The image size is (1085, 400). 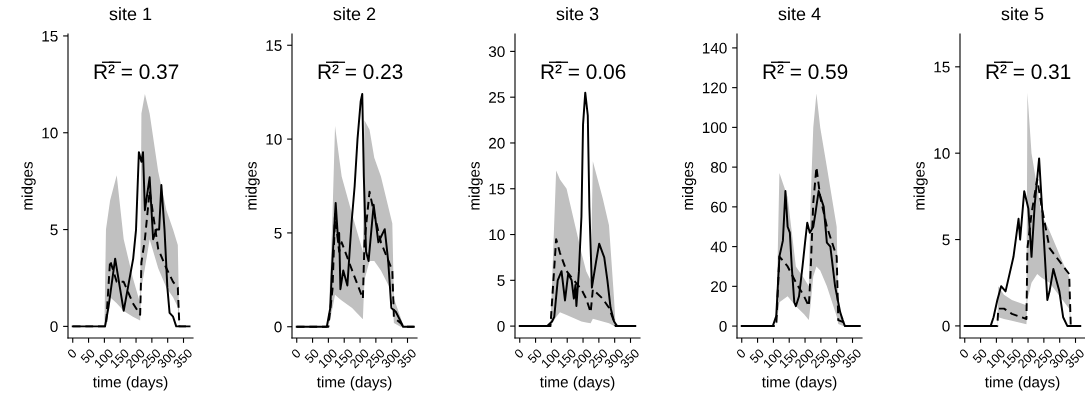 I want to click on annotation: R̅²̅ = 0.59, so click(x=805, y=70).